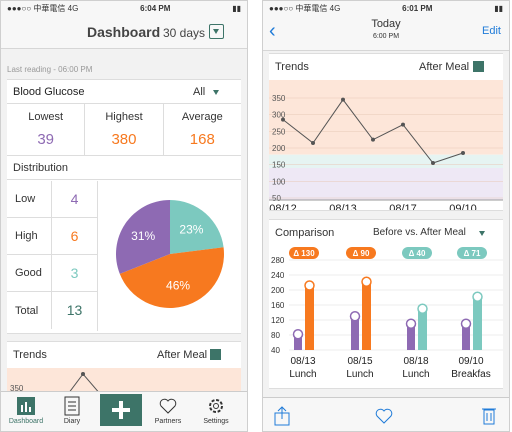 The image size is (512, 432). Describe the element at coordinates (73, 8) in the screenshot. I see `network-label: 4G` at that location.